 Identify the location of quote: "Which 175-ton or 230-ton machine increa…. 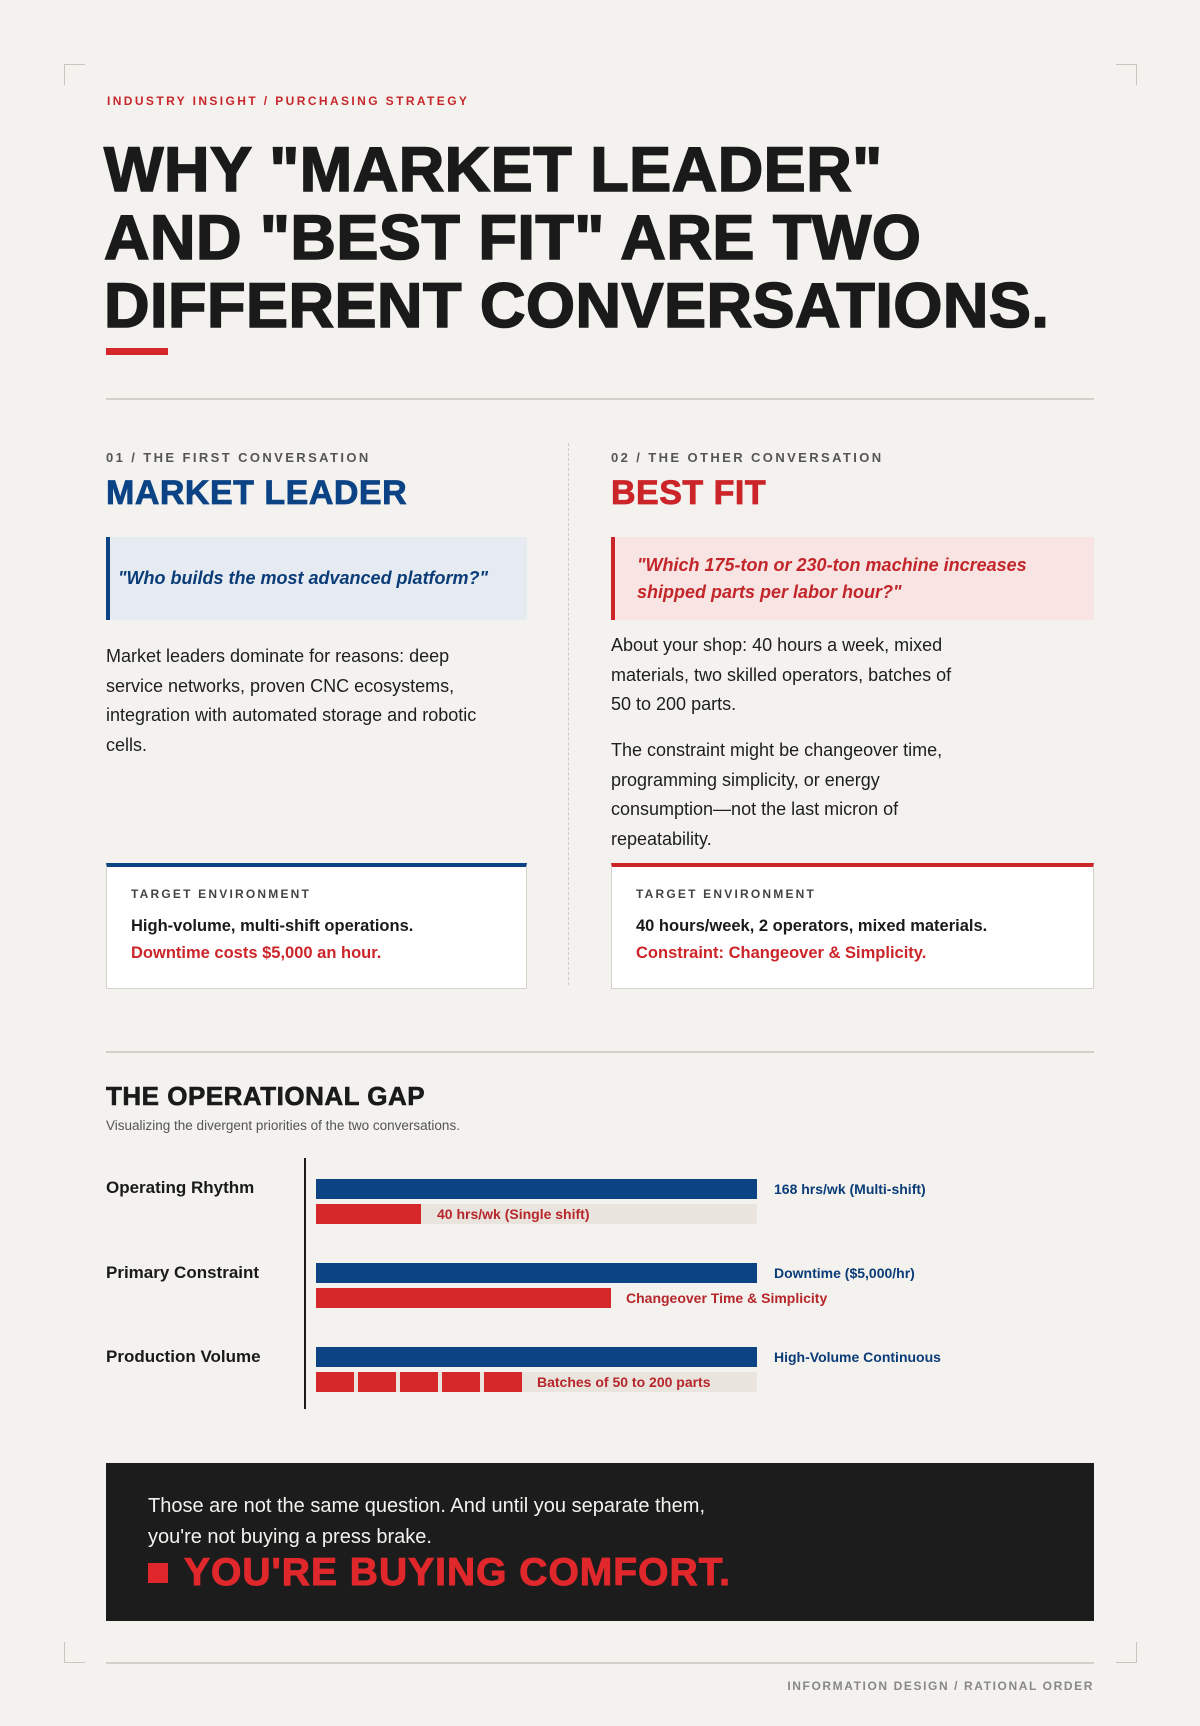
(852, 578).